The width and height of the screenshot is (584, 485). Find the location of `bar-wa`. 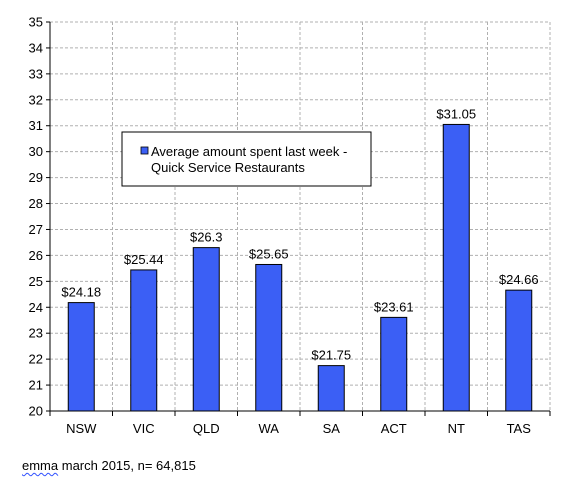

bar-wa is located at coordinates (269, 337).